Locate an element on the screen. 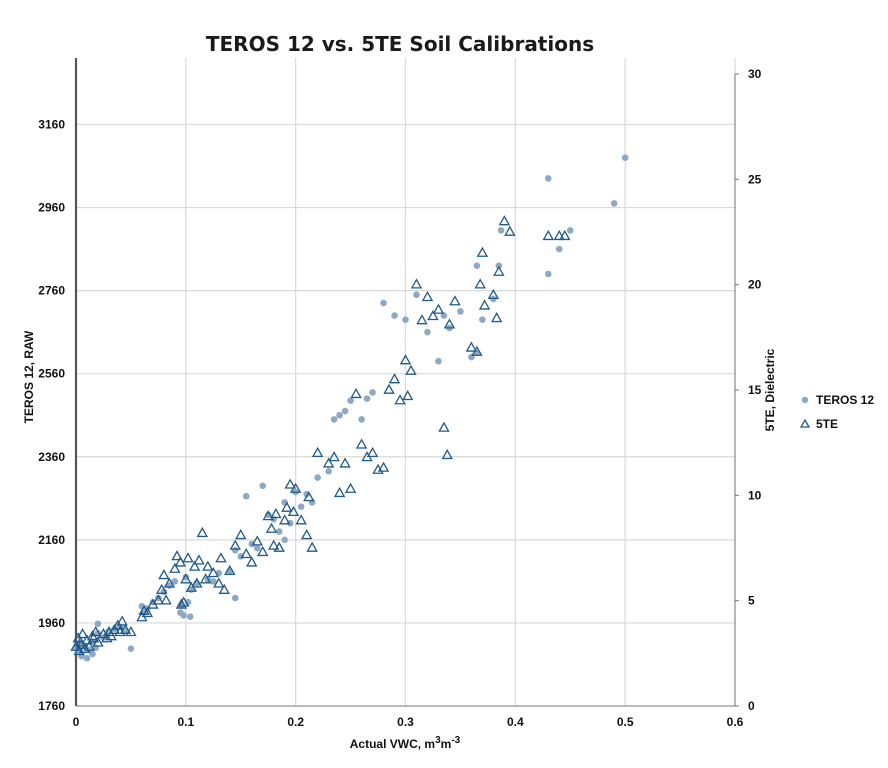  y-right-axis-label: 5TE, Dielectric is located at coordinates (770, 389).